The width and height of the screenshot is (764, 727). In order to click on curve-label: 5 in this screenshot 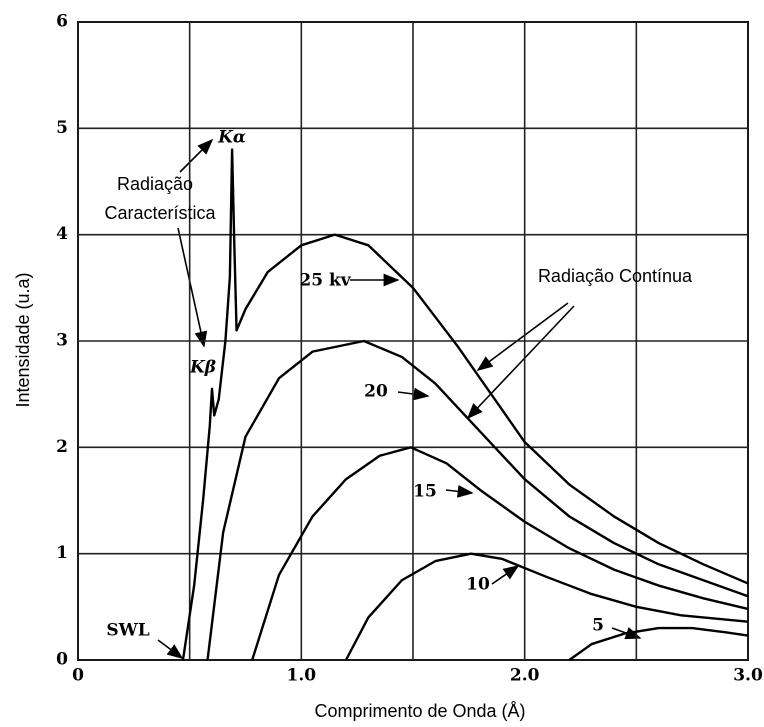, I will do `click(598, 626)`.